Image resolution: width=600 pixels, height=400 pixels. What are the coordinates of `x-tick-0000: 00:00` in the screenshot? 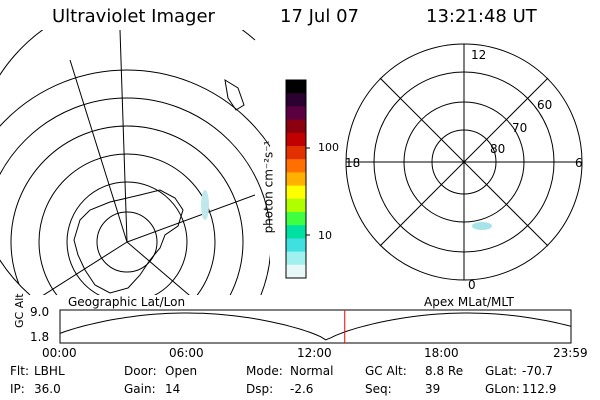 It's located at (59, 353).